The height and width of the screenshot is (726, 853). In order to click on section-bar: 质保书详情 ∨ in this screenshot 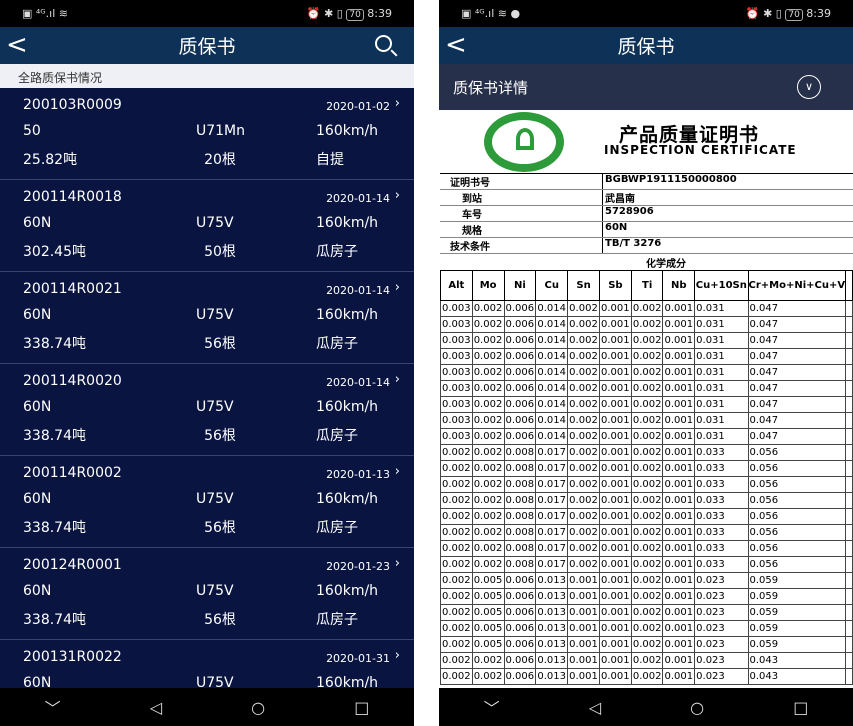, I will do `click(646, 87)`.